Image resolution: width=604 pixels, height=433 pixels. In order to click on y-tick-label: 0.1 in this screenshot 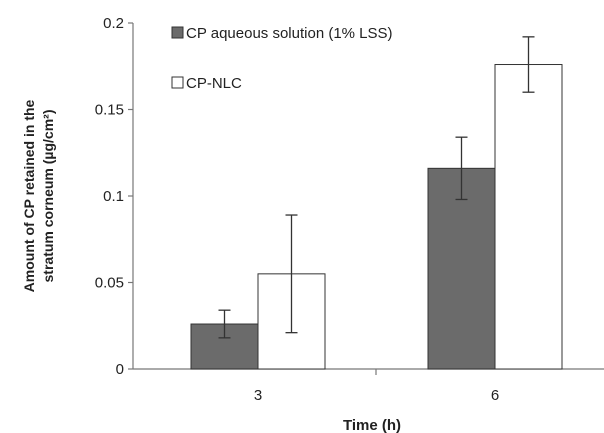, I will do `click(113, 196)`.